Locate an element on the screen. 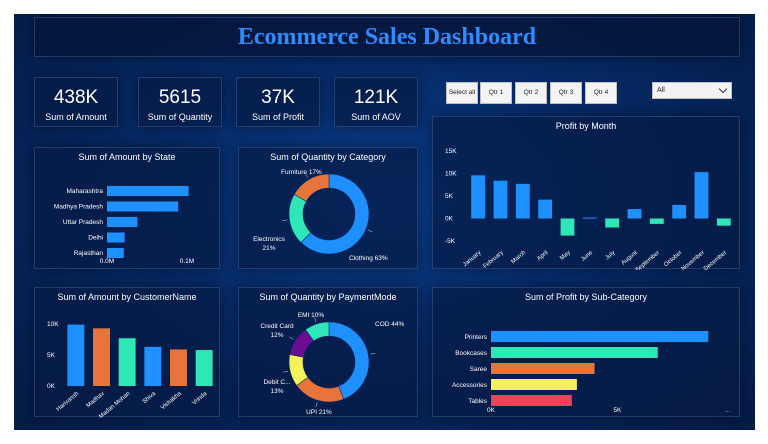 The height and width of the screenshot is (444, 768). y-tick-label: Saree is located at coordinates (479, 369).